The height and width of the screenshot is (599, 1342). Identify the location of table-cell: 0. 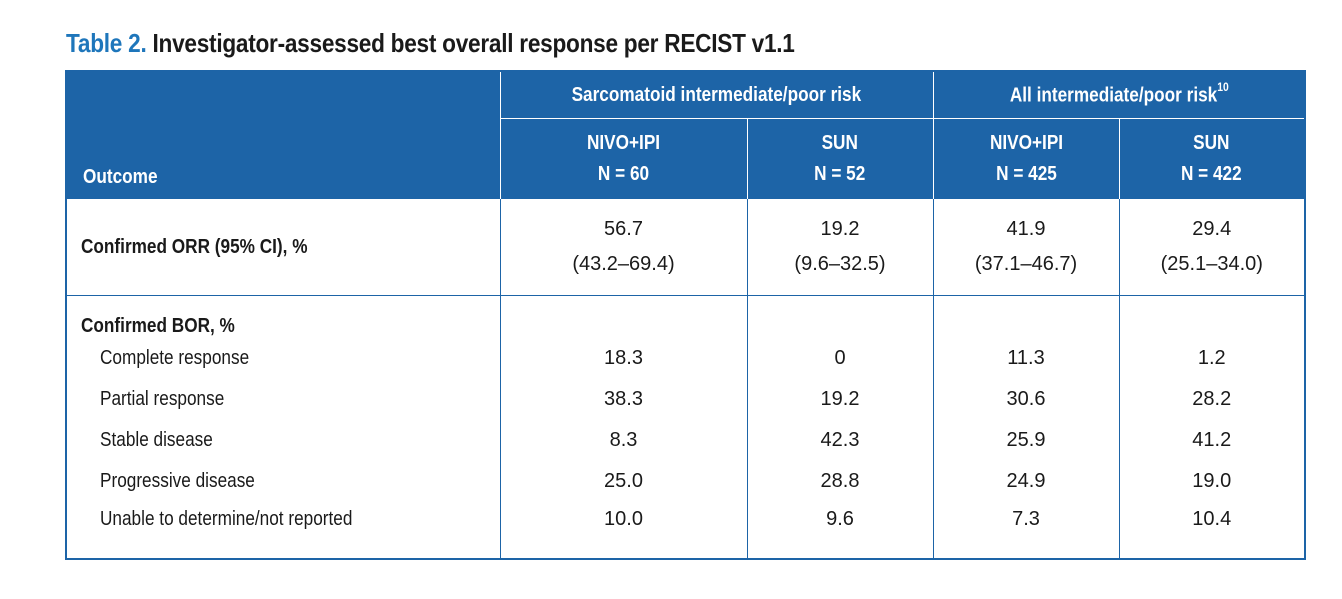
(840, 358).